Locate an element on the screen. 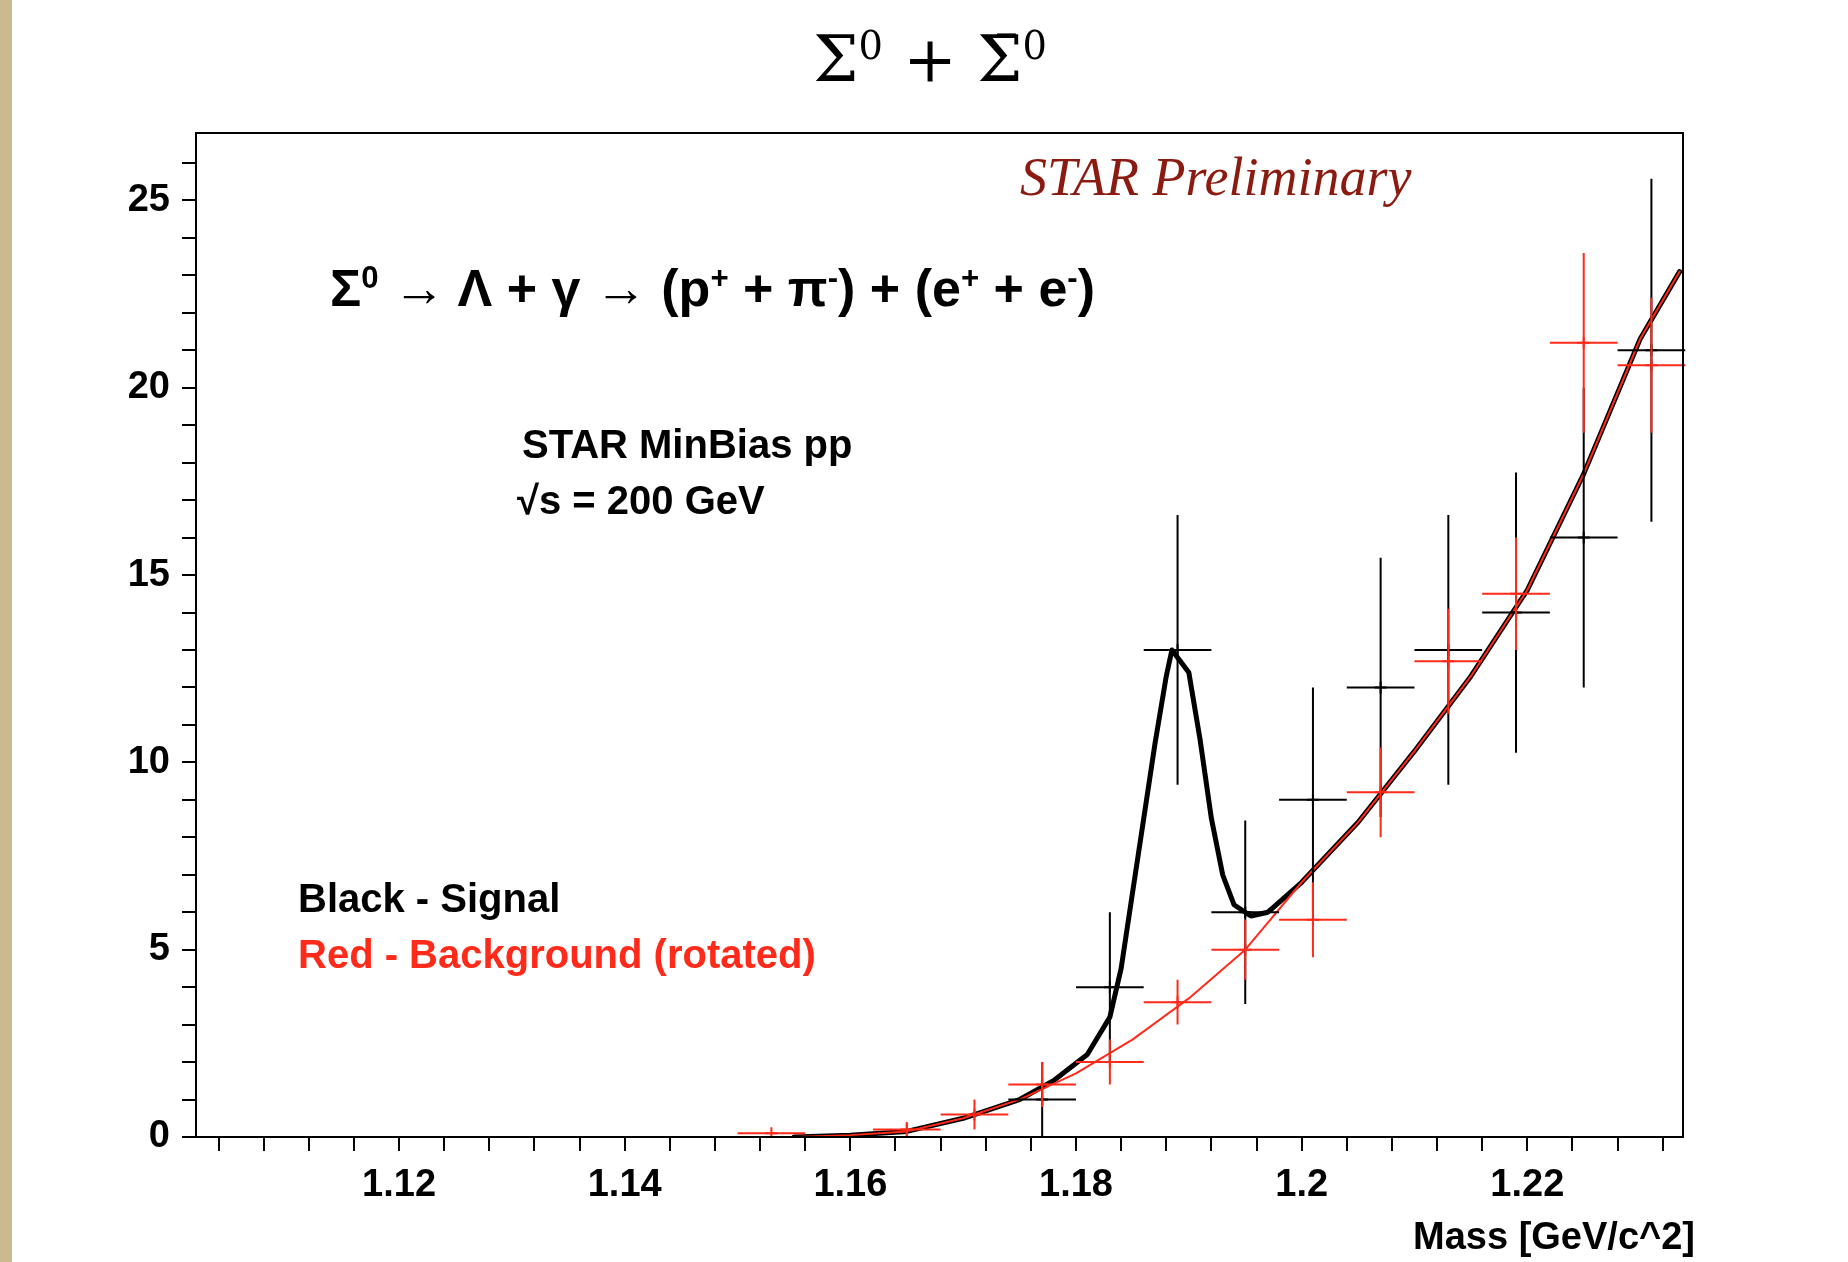 Image resolution: width=1848 pixels, height=1262 pixels. y-tick-label: 0 is located at coordinates (159, 1134).